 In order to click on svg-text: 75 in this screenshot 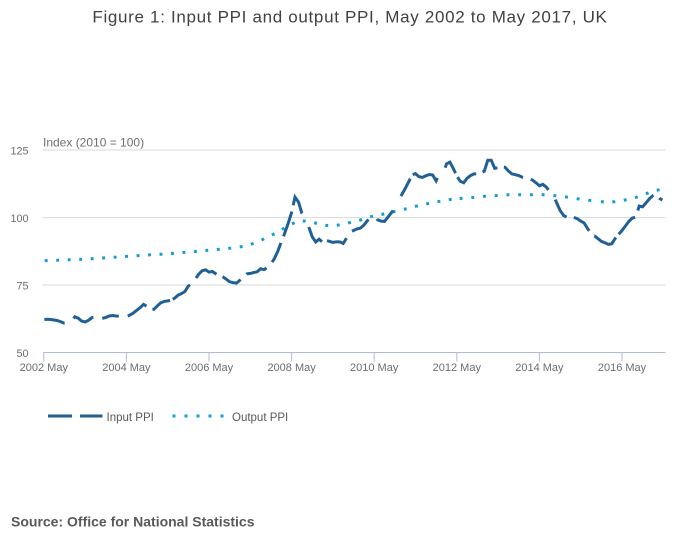, I will do `click(22, 287)`.